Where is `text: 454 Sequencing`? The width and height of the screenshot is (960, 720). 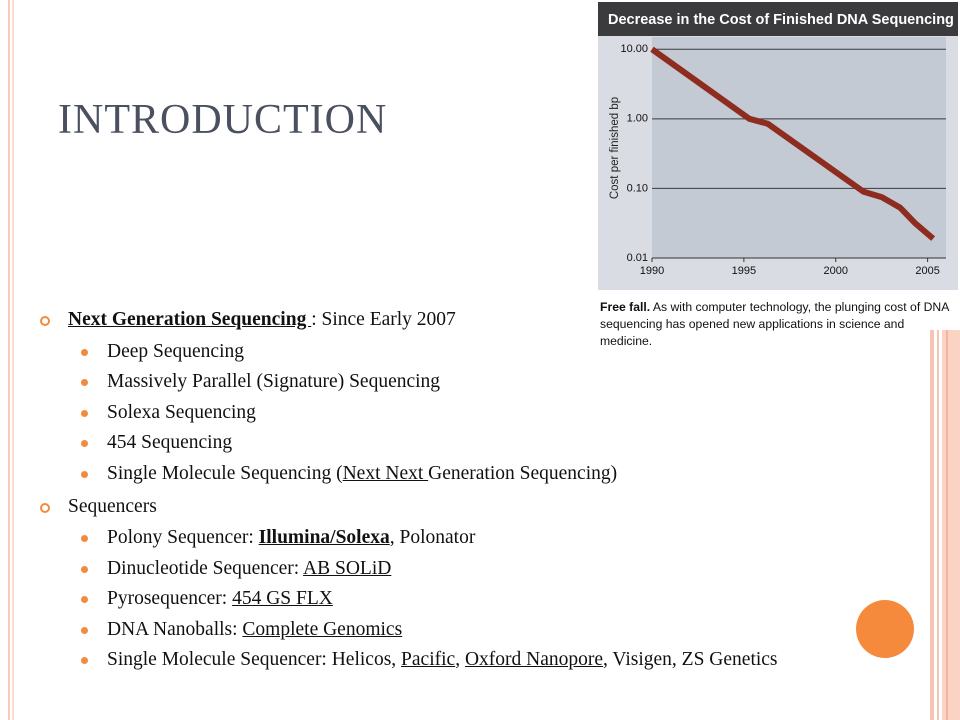 text: 454 Sequencing is located at coordinates (170, 442).